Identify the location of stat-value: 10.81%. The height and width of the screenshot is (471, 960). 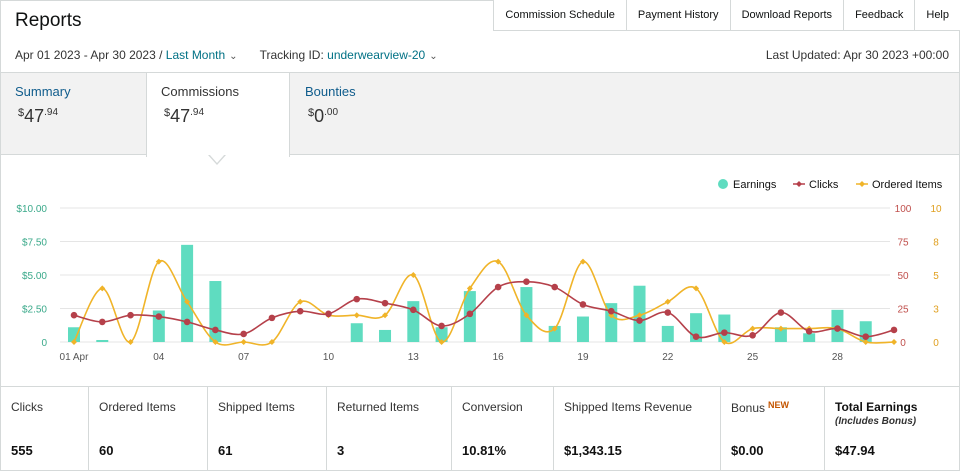
(484, 450).